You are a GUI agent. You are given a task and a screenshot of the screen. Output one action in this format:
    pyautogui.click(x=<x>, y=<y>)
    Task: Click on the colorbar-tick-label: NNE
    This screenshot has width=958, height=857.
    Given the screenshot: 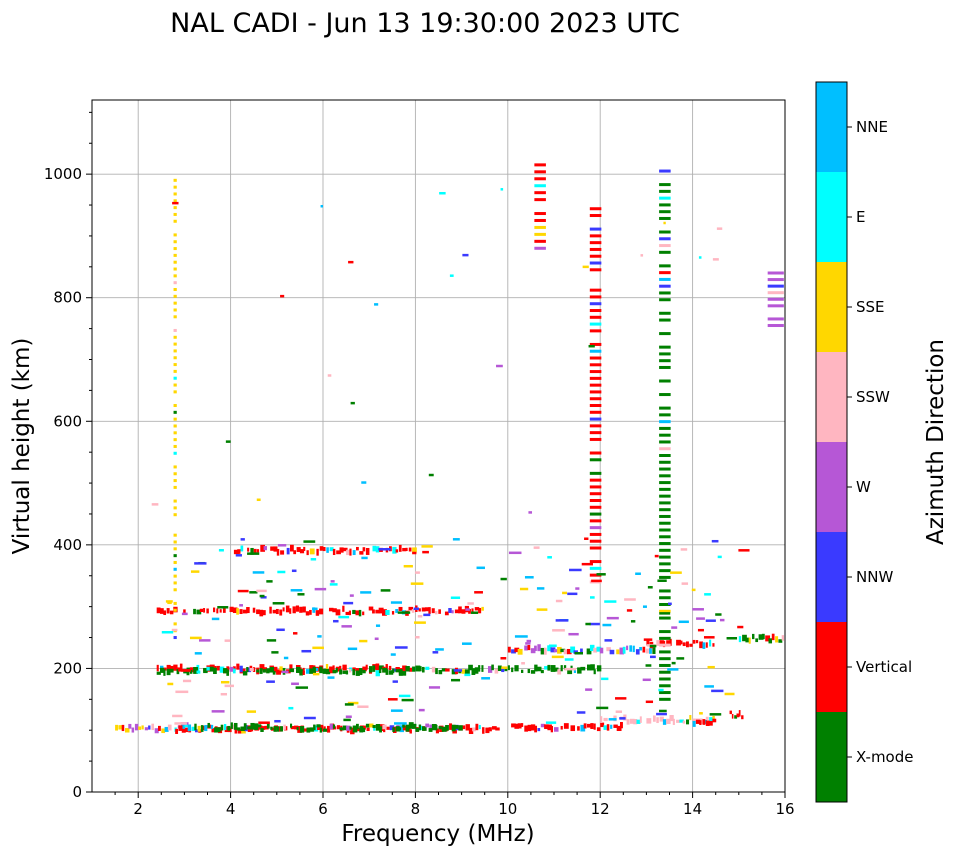 What is the action you would take?
    pyautogui.click(x=872, y=127)
    